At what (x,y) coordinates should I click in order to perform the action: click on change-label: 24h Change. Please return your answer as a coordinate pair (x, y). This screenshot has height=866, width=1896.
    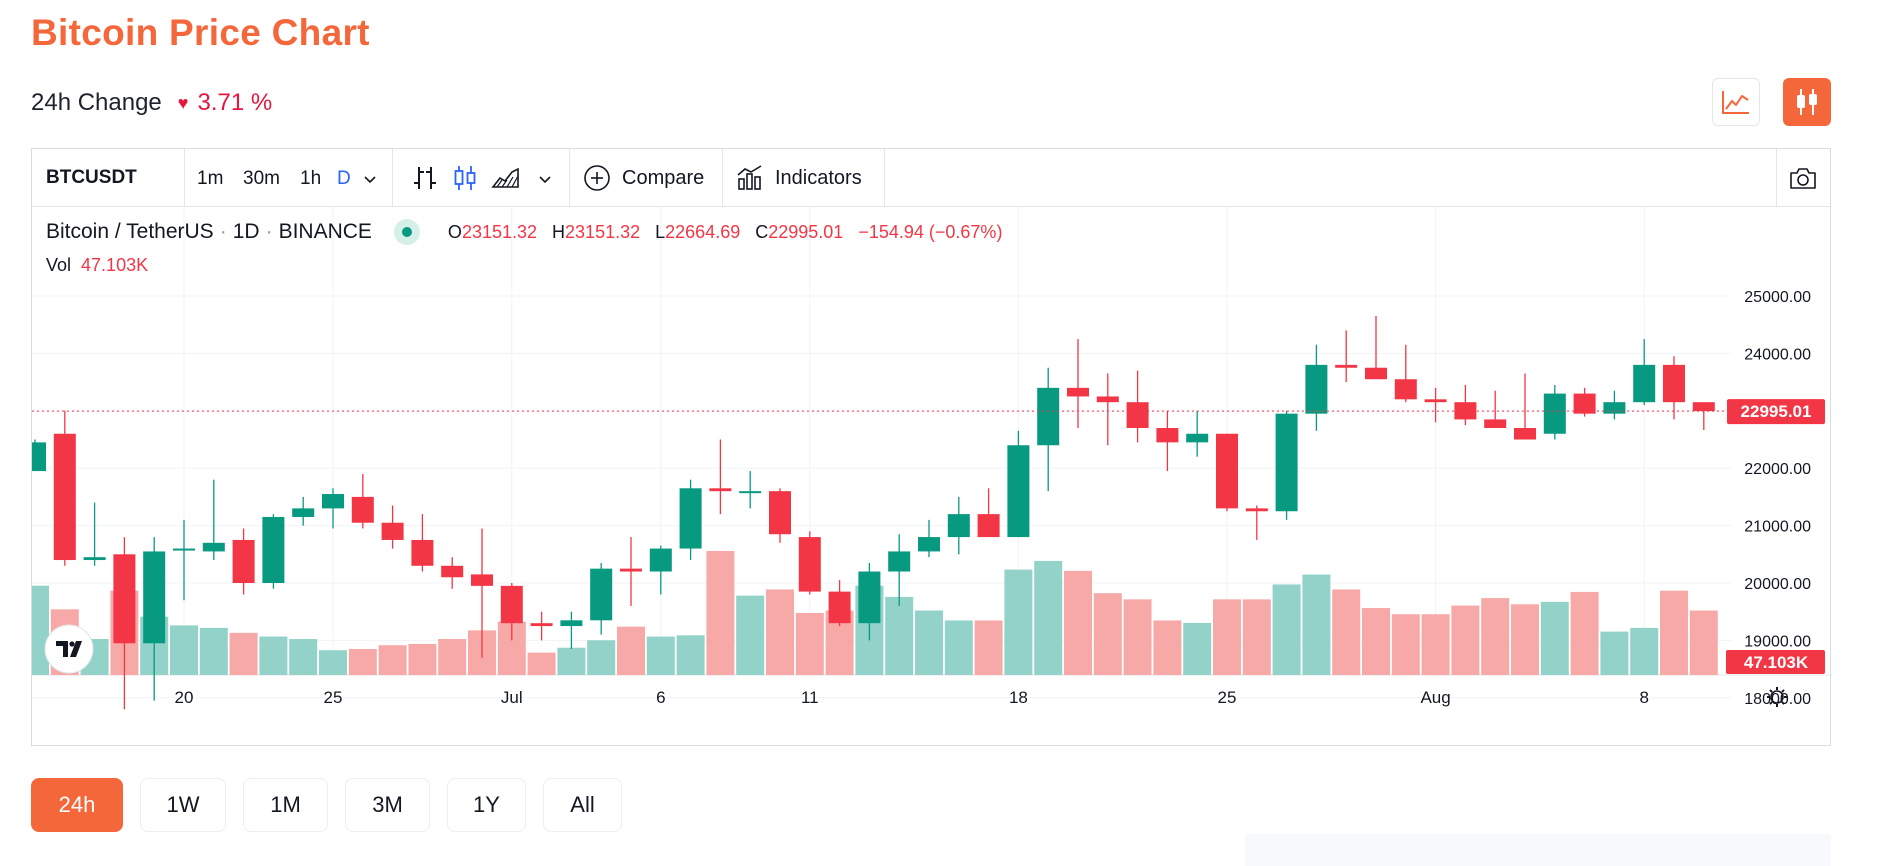
    Looking at the image, I should click on (96, 102).